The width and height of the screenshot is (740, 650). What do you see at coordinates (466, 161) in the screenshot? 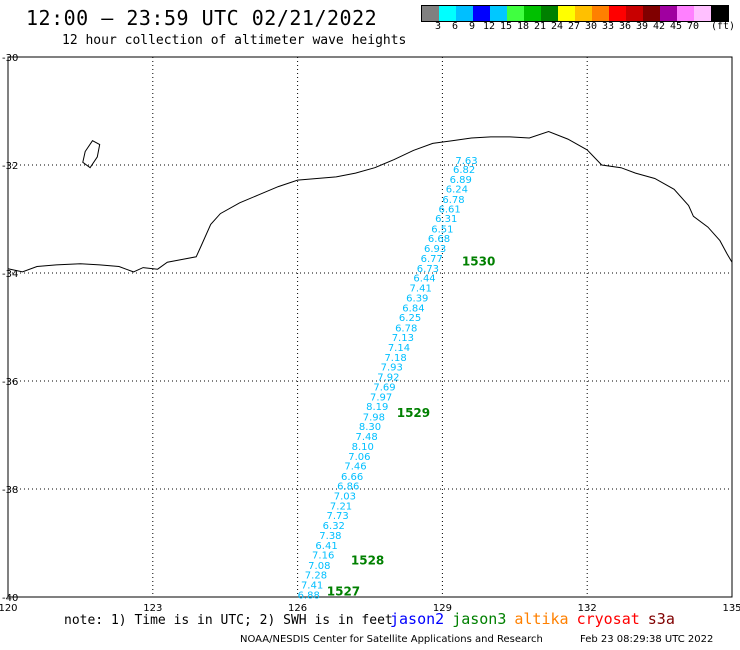
I see `wave-height-value: 7.63` at bounding box center [466, 161].